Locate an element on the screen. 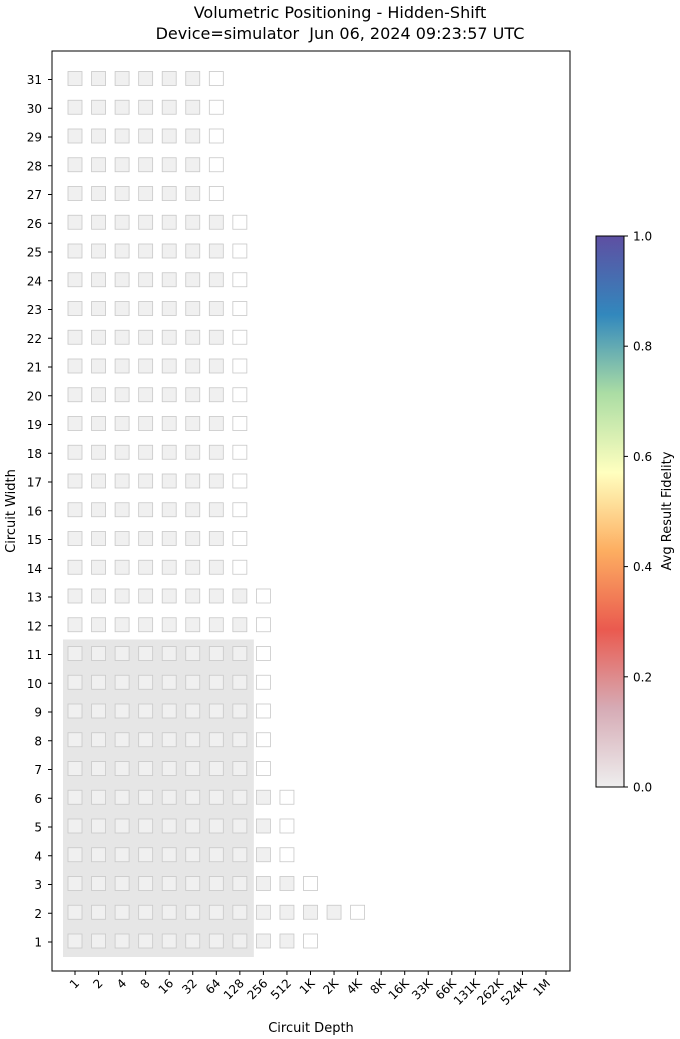 The height and width of the screenshot is (1039, 680). x-tick-label: 1 is located at coordinates (74, 983).